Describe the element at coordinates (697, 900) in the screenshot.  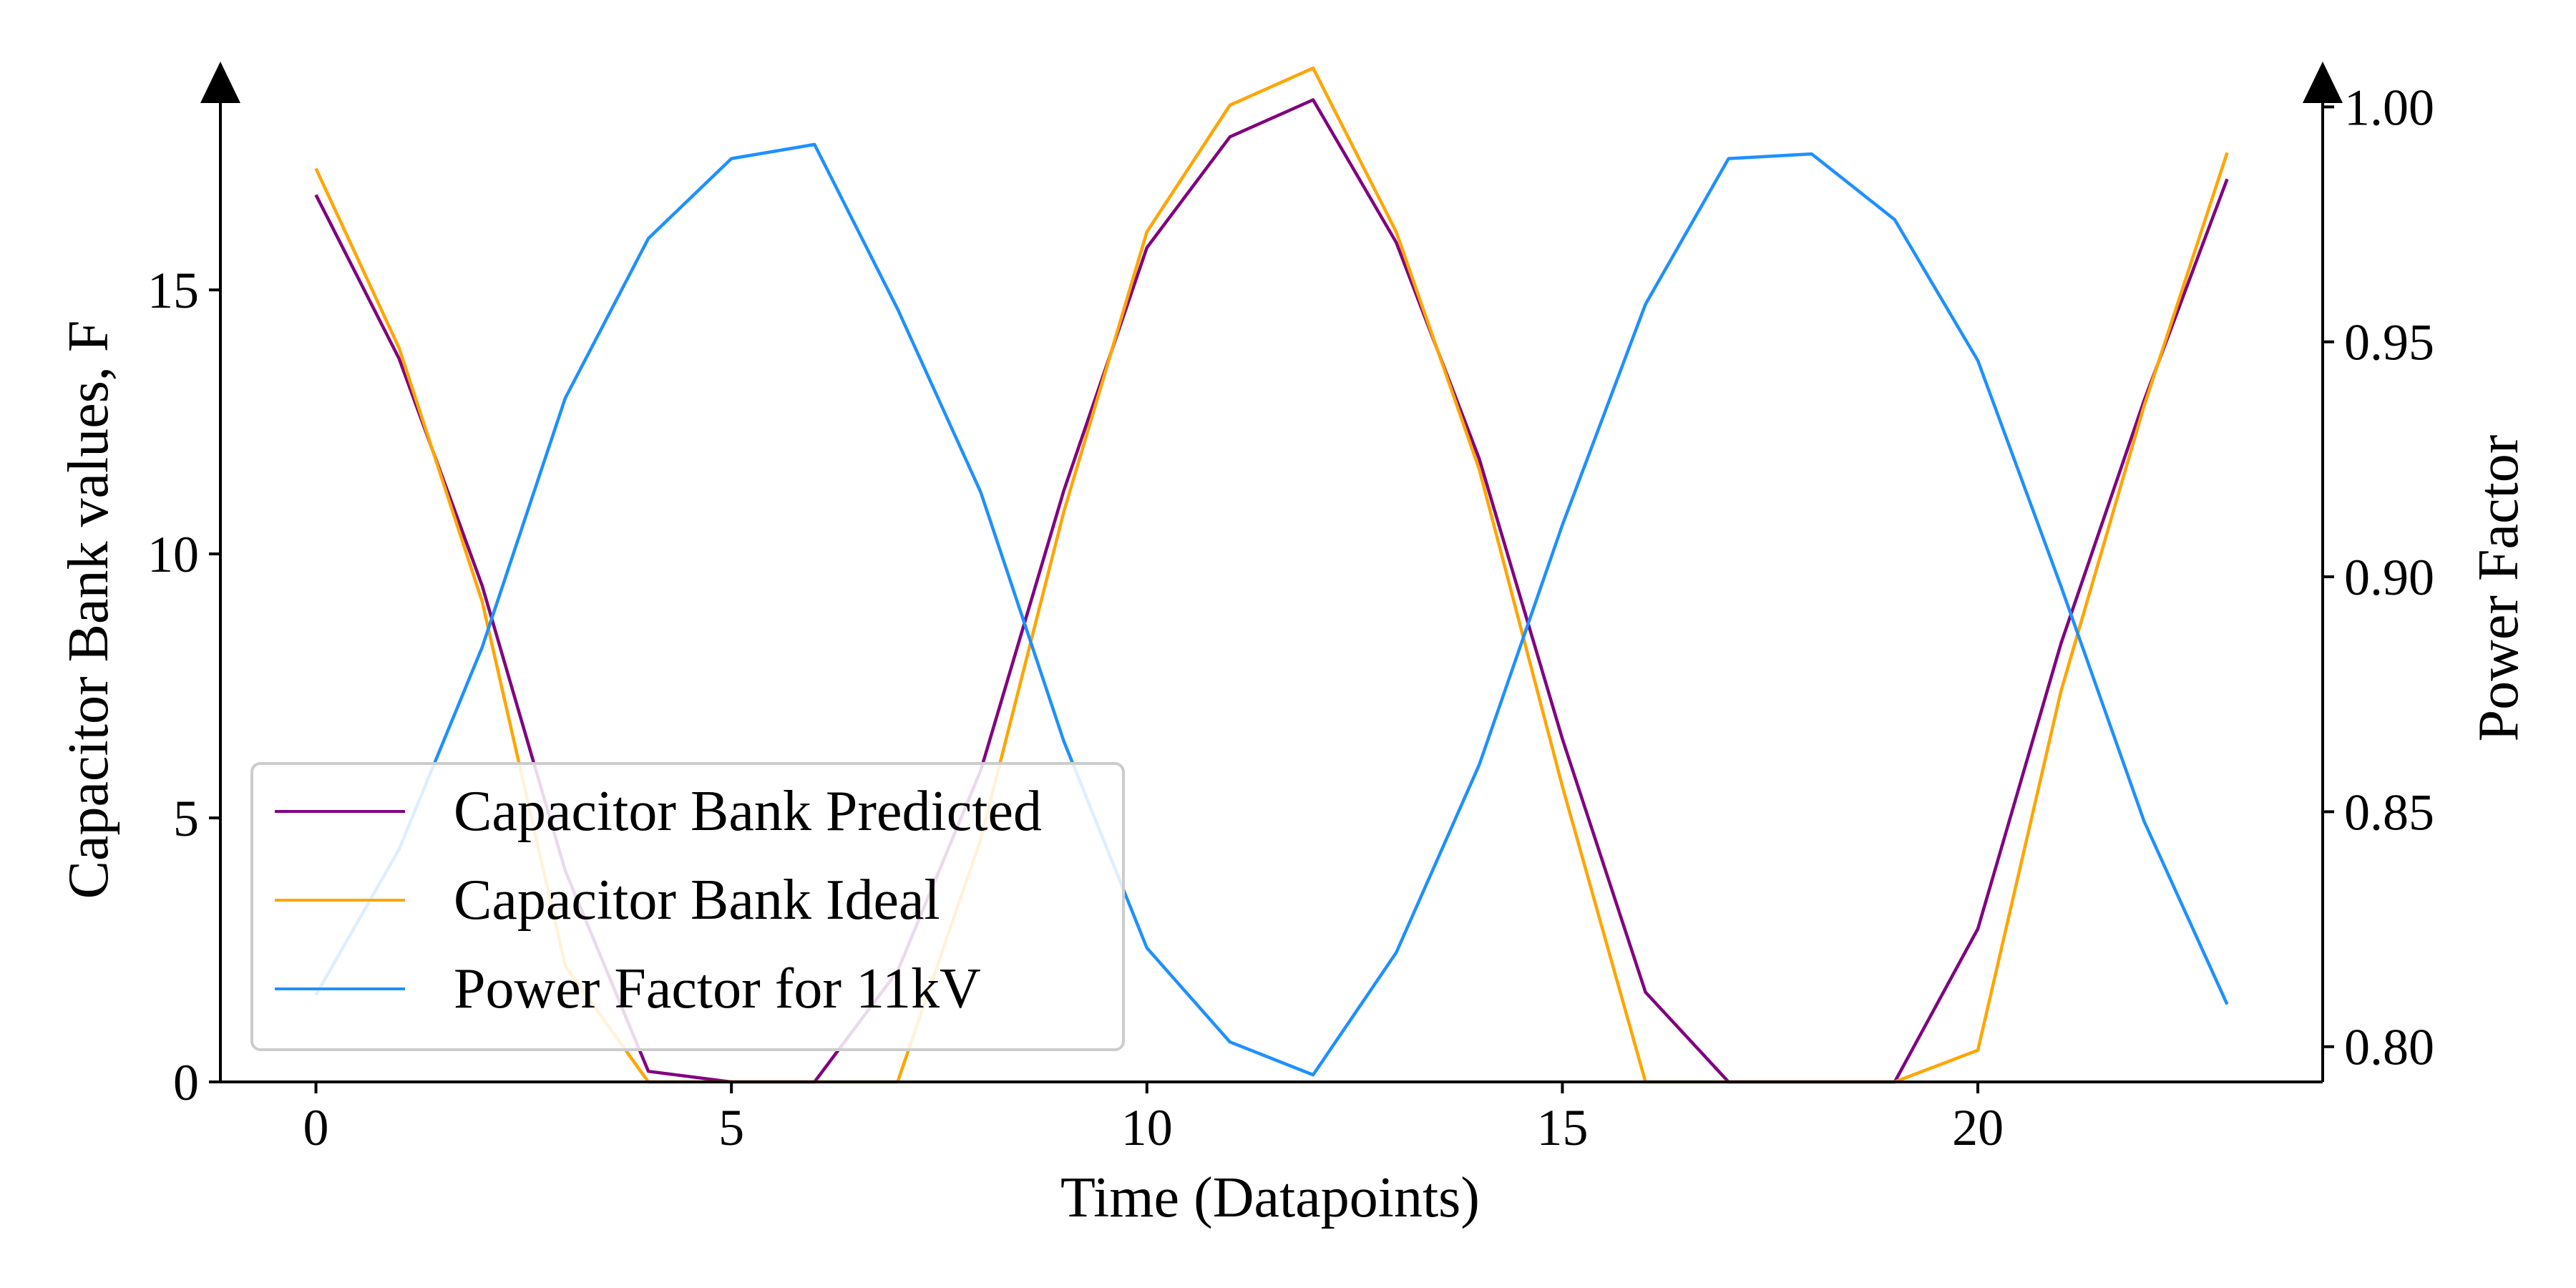
I see `legend-label-ideal: Capacitor Bank Ideal` at that location.